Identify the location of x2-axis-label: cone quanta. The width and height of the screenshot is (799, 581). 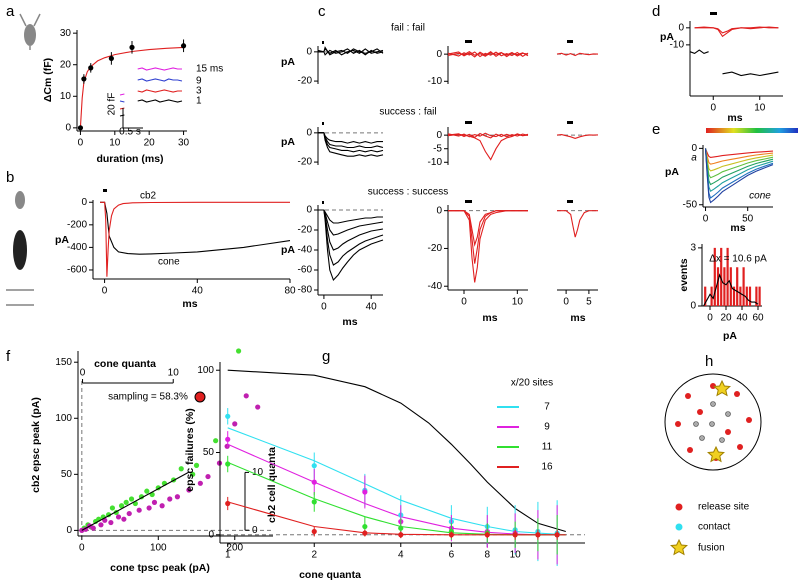
(125, 364).